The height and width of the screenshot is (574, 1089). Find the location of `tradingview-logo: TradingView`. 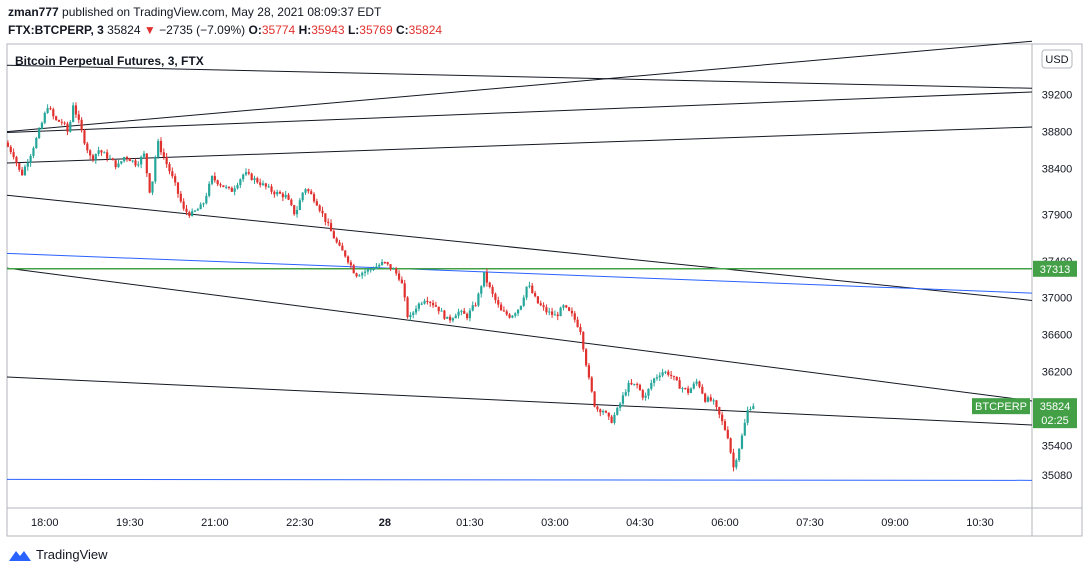

tradingview-logo: TradingView is located at coordinates (58, 554).